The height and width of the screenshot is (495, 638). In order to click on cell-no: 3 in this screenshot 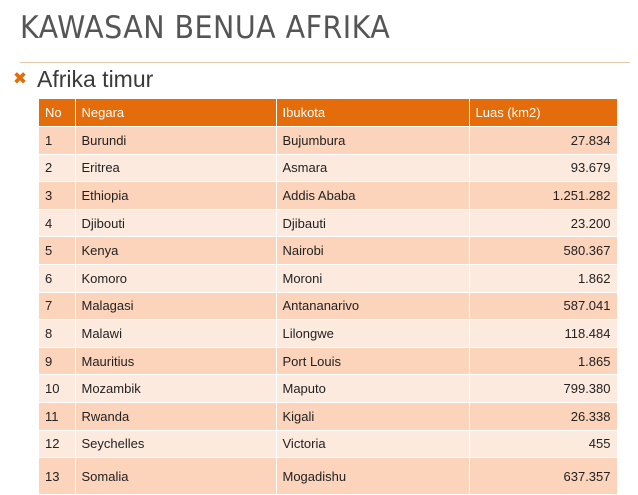, I will do `click(57, 195)`.